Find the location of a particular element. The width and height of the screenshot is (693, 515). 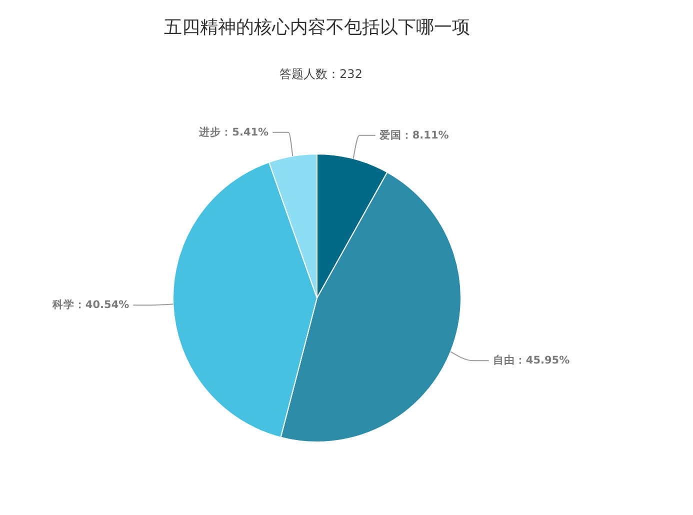

slice-label: 自由：45.95% is located at coordinates (531, 360).